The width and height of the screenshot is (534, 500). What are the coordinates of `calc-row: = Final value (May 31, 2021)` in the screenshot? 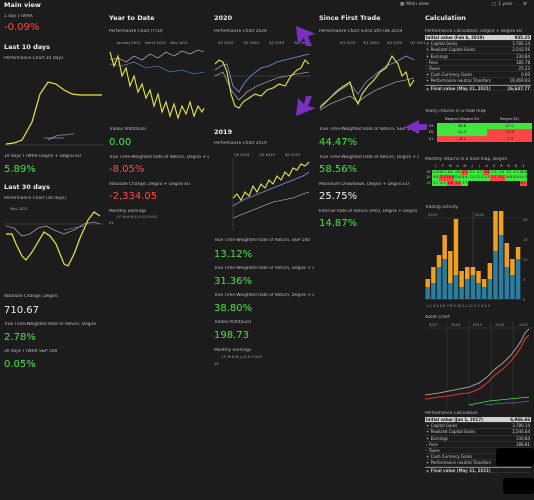 It's located at (478, 469).